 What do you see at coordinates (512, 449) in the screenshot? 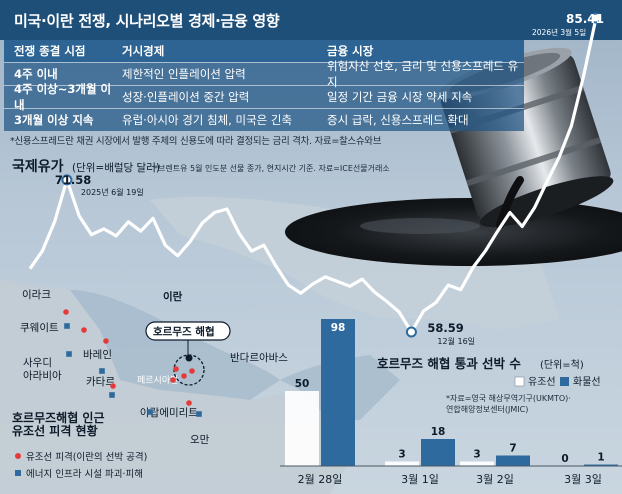
I see `bar-value-label: 7` at bounding box center [512, 449].